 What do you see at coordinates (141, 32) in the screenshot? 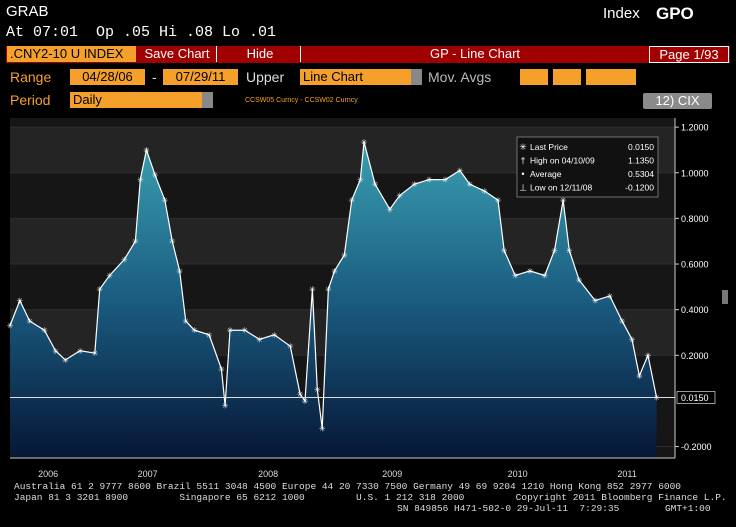
I see `quote: At 07:01 Op .05 Hi .08 Lo .01` at bounding box center [141, 32].